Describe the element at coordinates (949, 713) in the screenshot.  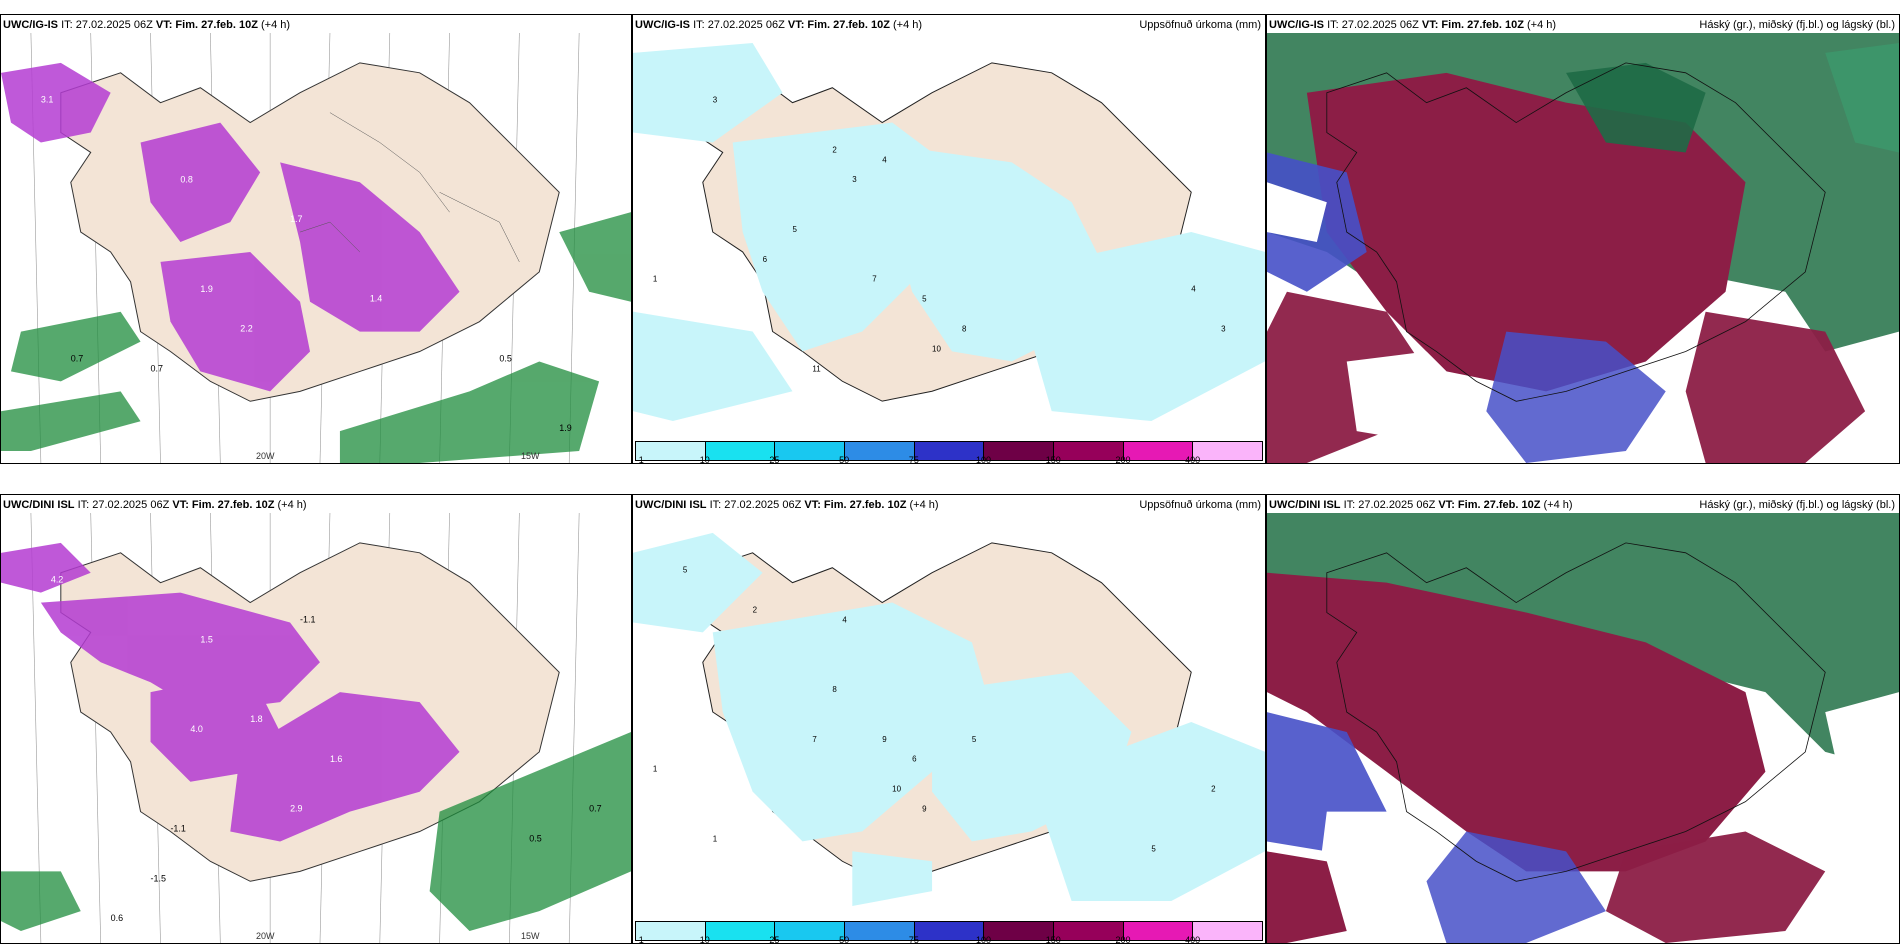
I see `map-area: 5 2 4 8 7 9 6 10 9 5 2 5 1 1` at that location.